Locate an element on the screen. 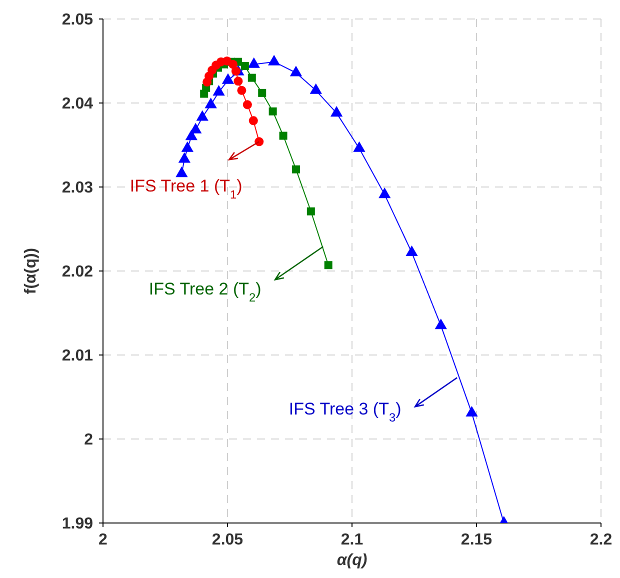 The height and width of the screenshot is (578, 620). y-tick-label: 2.05 is located at coordinates (78, 20).